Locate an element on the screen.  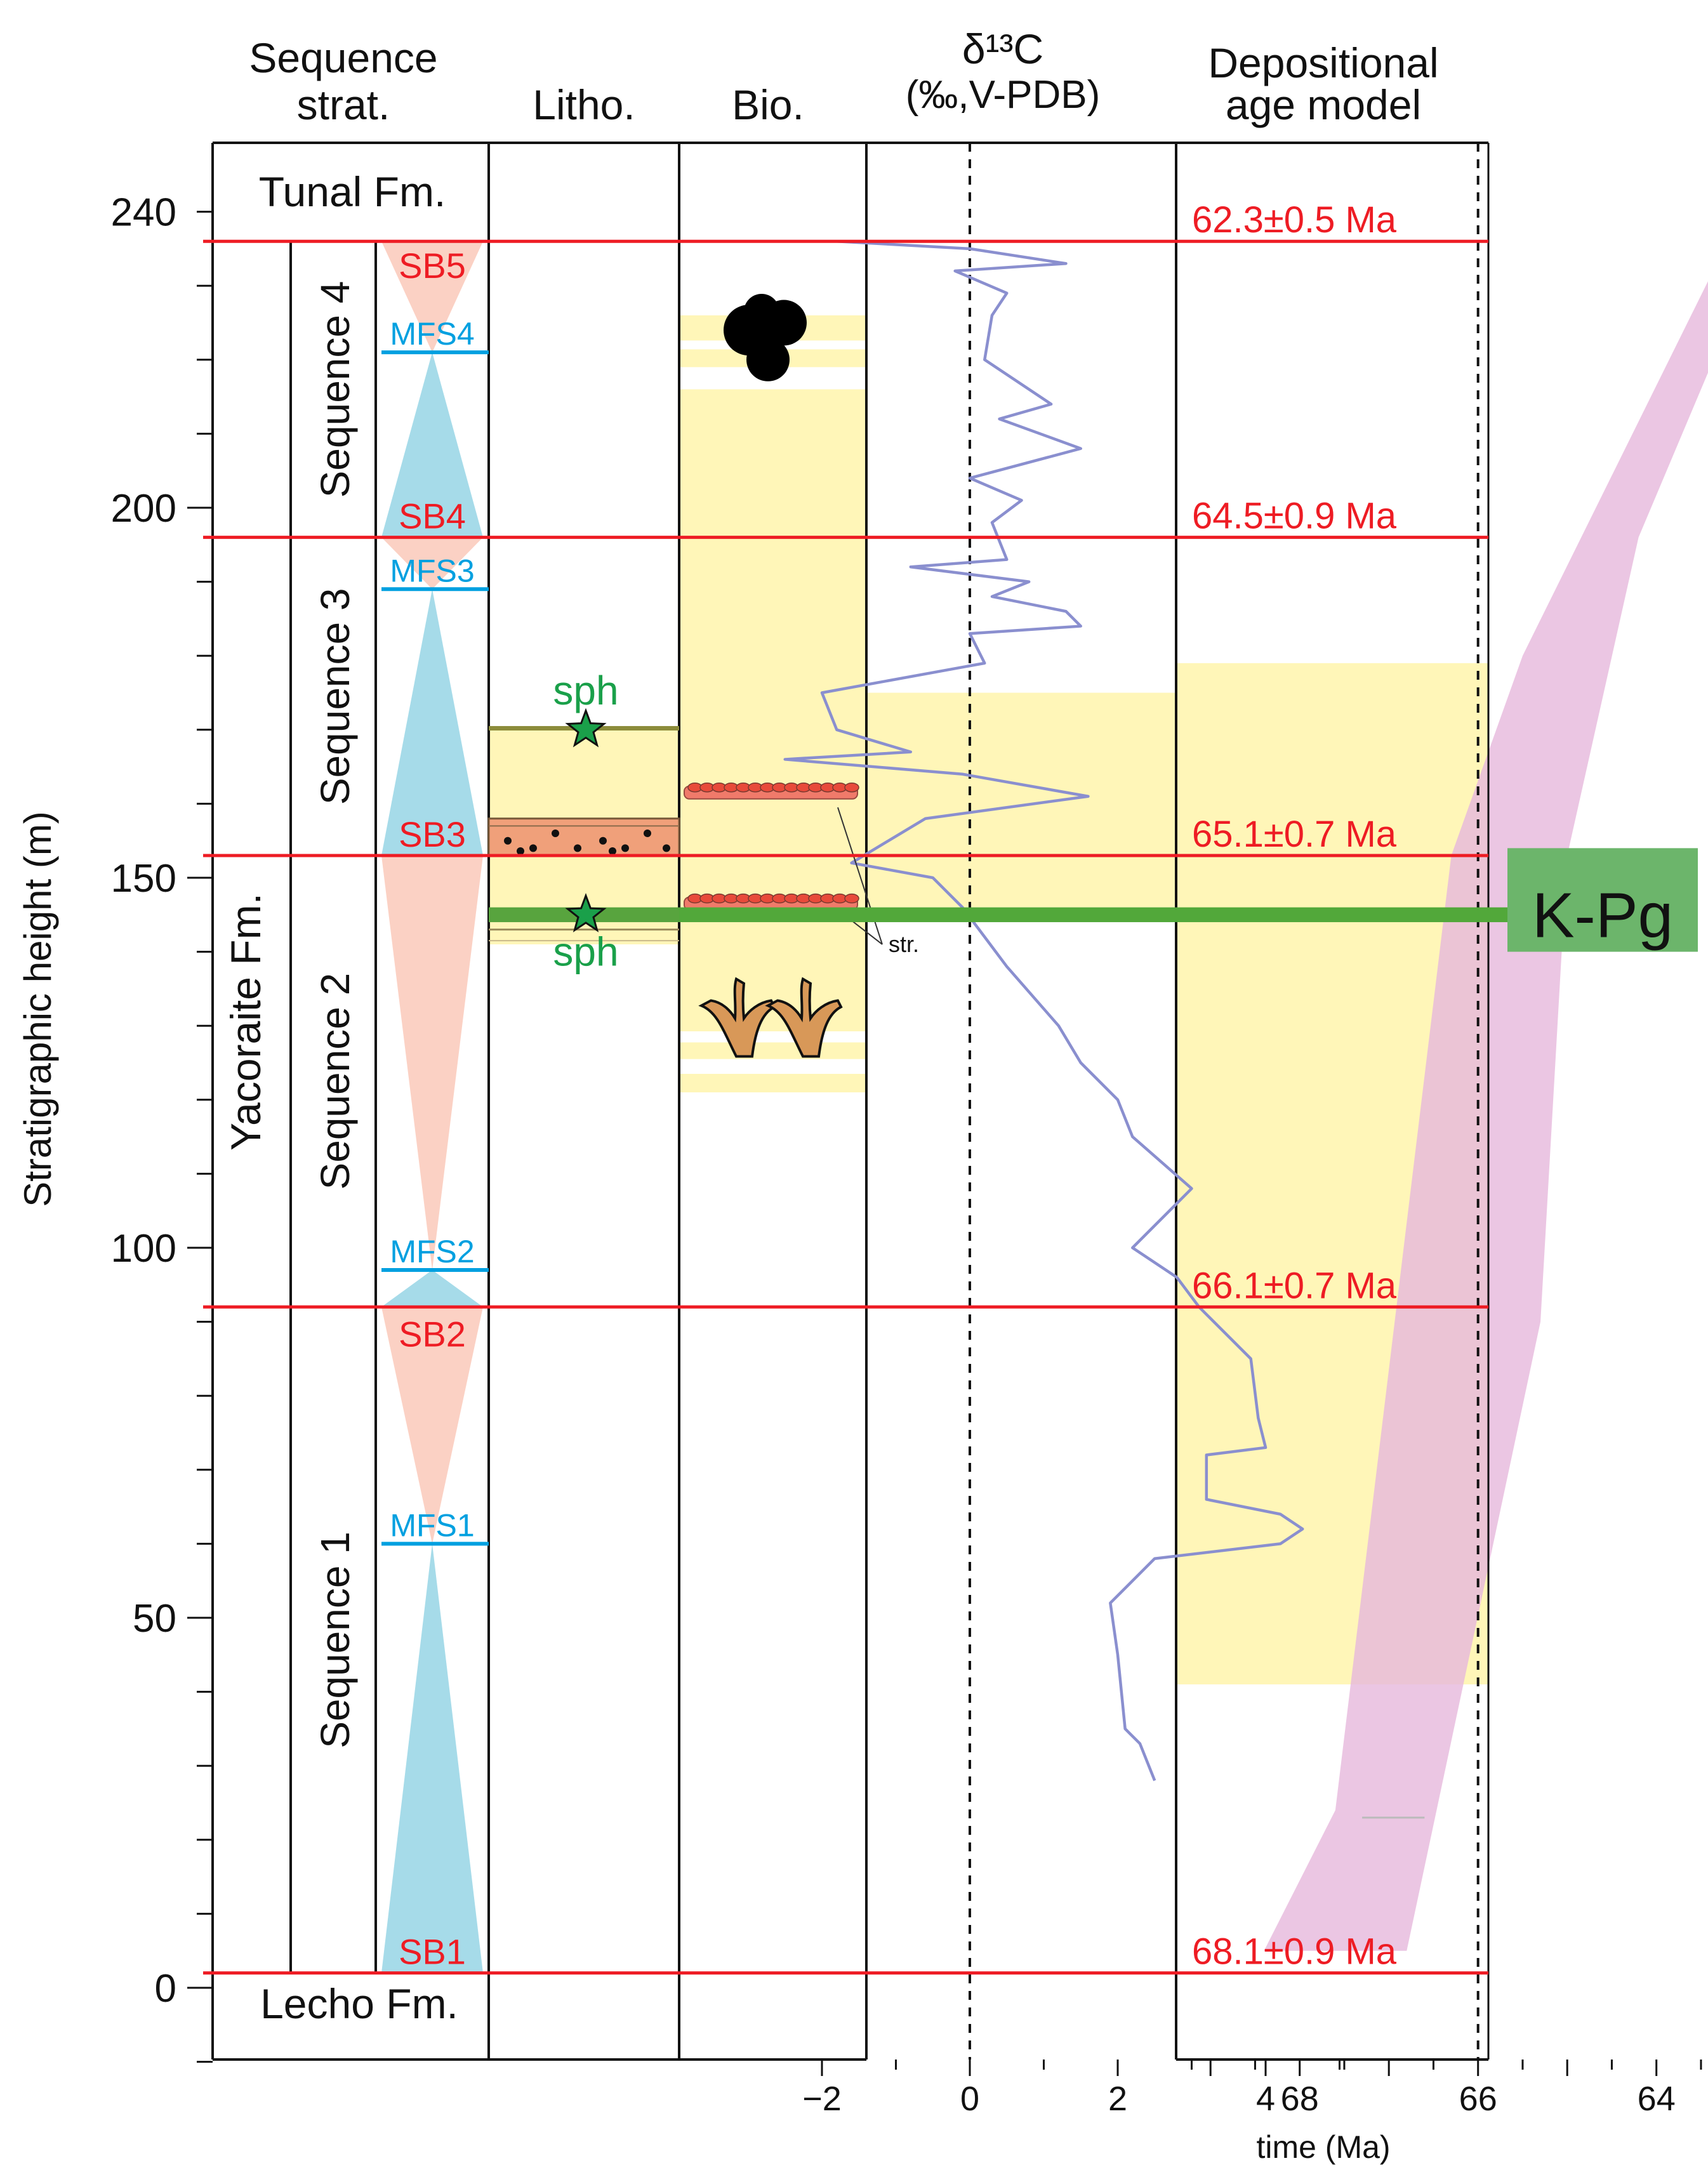
age-tick-label: 68 is located at coordinates (1300, 2099).